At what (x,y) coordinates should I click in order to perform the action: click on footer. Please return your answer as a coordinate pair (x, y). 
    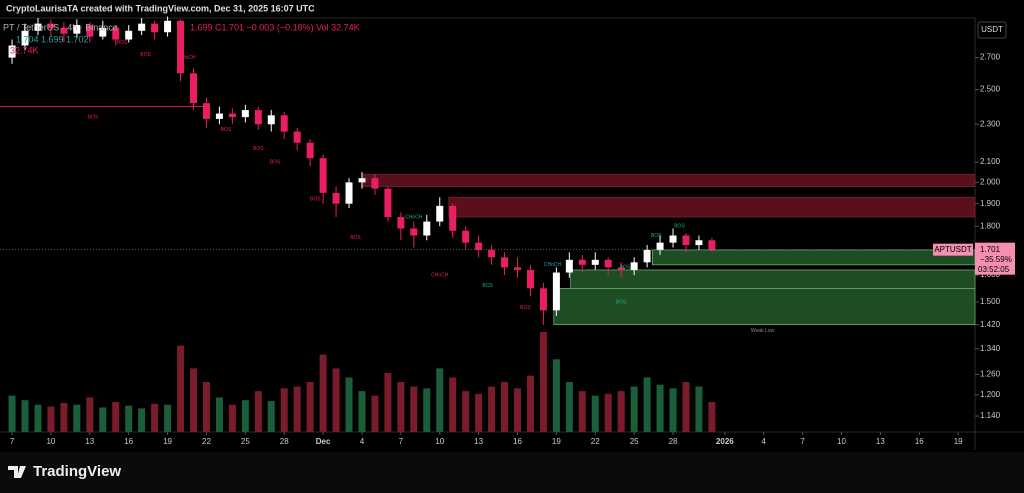
    Looking at the image, I should click on (512, 472).